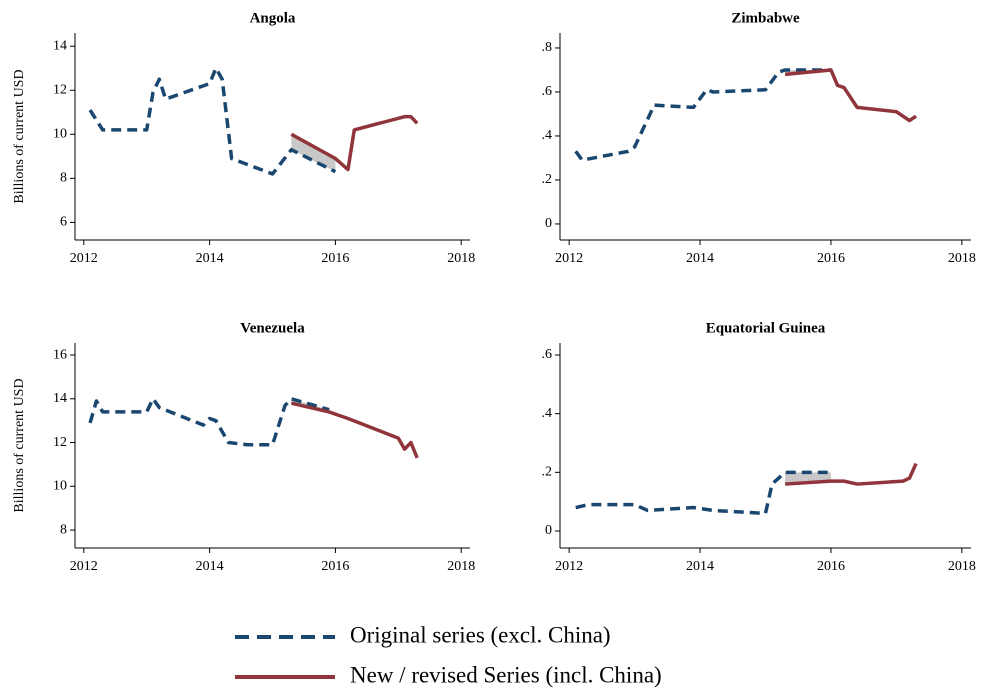 The image size is (989, 692). I want to click on panel-title: Equatorial Guinea, so click(766, 328).